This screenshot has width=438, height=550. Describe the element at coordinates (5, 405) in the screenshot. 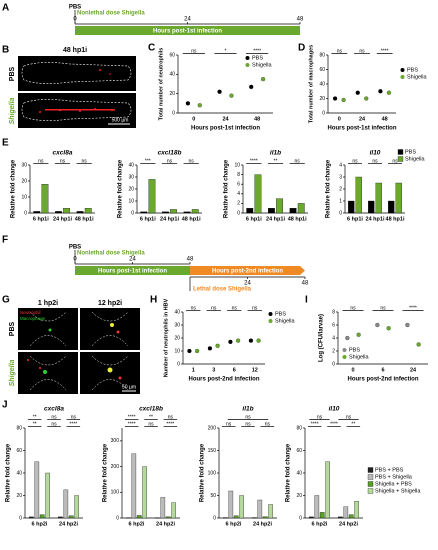

I see `panel-letter: J` at that location.